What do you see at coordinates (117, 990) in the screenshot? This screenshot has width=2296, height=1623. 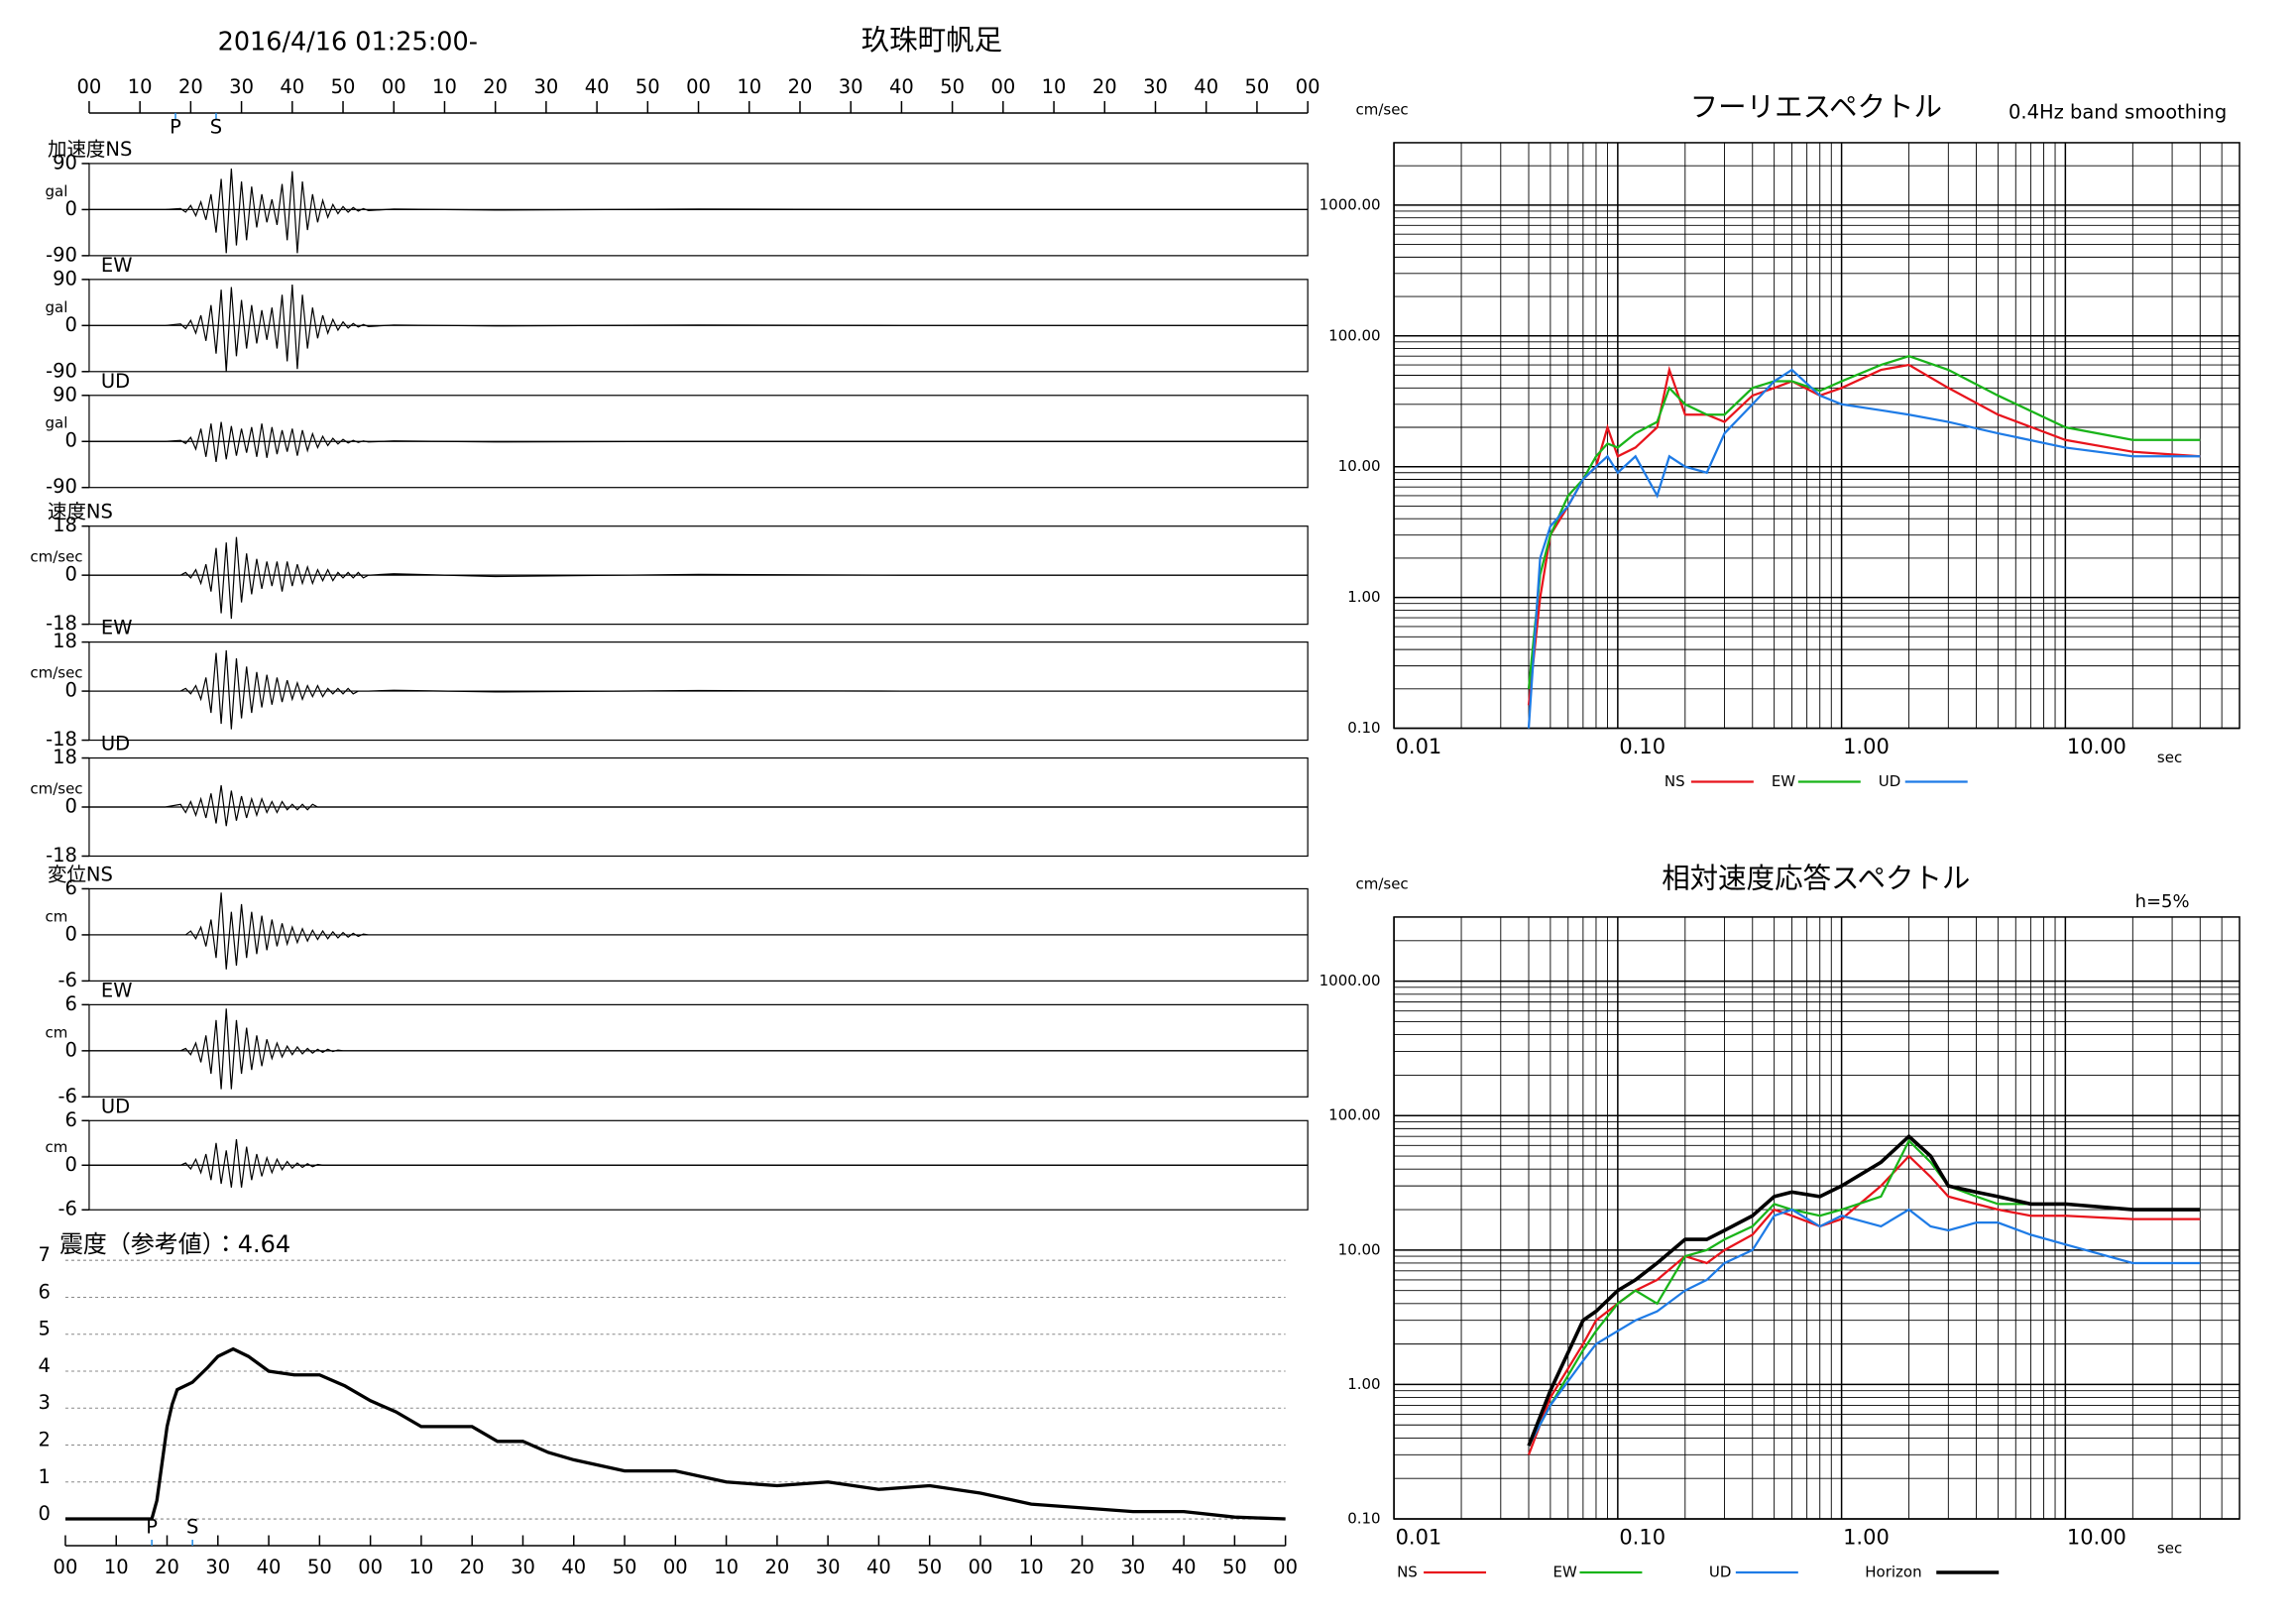 I see `panel-label: EW` at bounding box center [117, 990].